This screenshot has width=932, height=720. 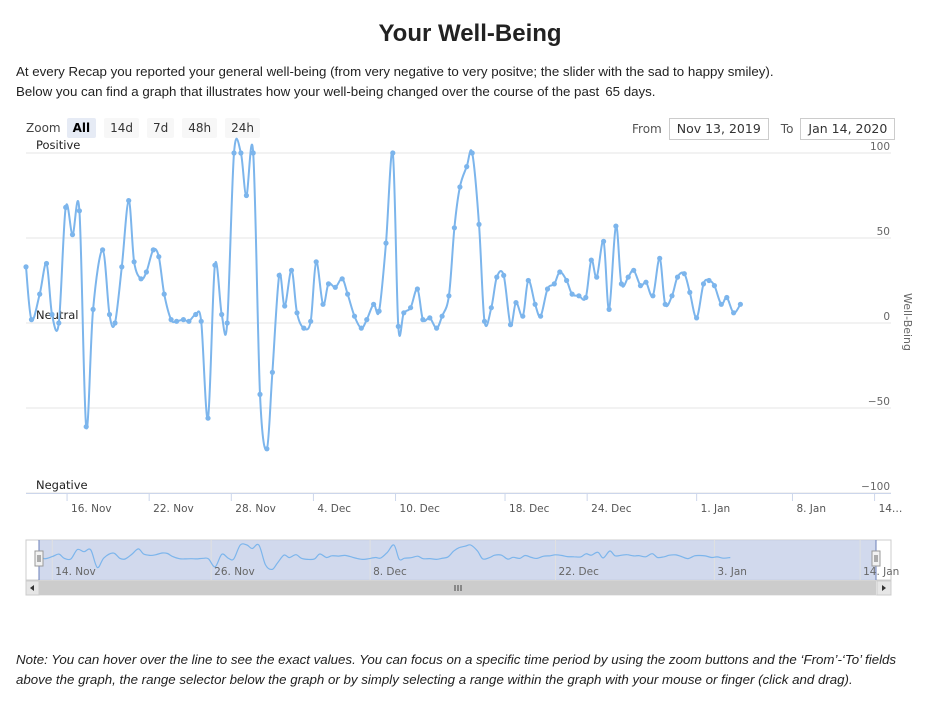 I want to click on y-axis-labels: 100 50 0 −50 −100, so click(x=875, y=317).